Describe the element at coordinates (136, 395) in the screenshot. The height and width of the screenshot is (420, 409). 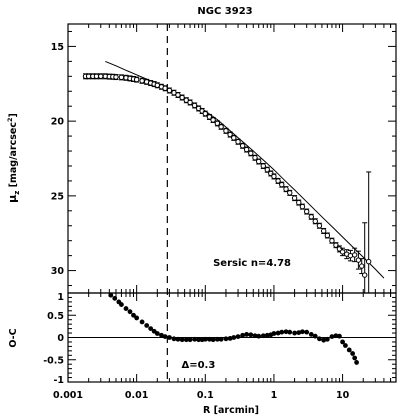
I see `x-tick-label: 0.01` at that location.